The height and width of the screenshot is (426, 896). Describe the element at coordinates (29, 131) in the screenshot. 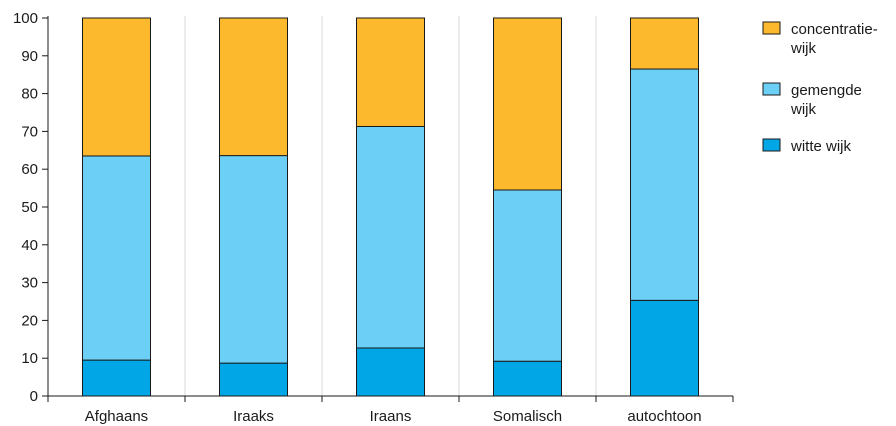

I see `y-tick-label: 70` at that location.